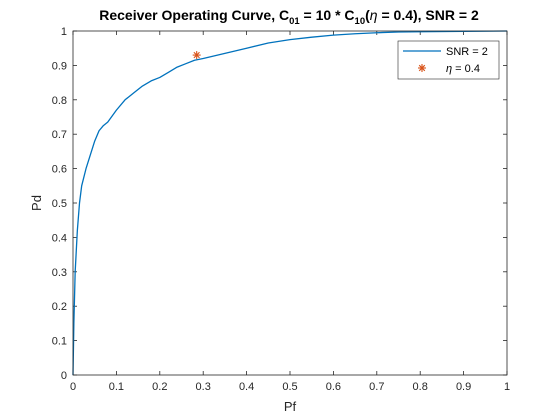 This screenshot has height=420, width=560. I want to click on y-tick-label: 0.3, so click(59, 273).